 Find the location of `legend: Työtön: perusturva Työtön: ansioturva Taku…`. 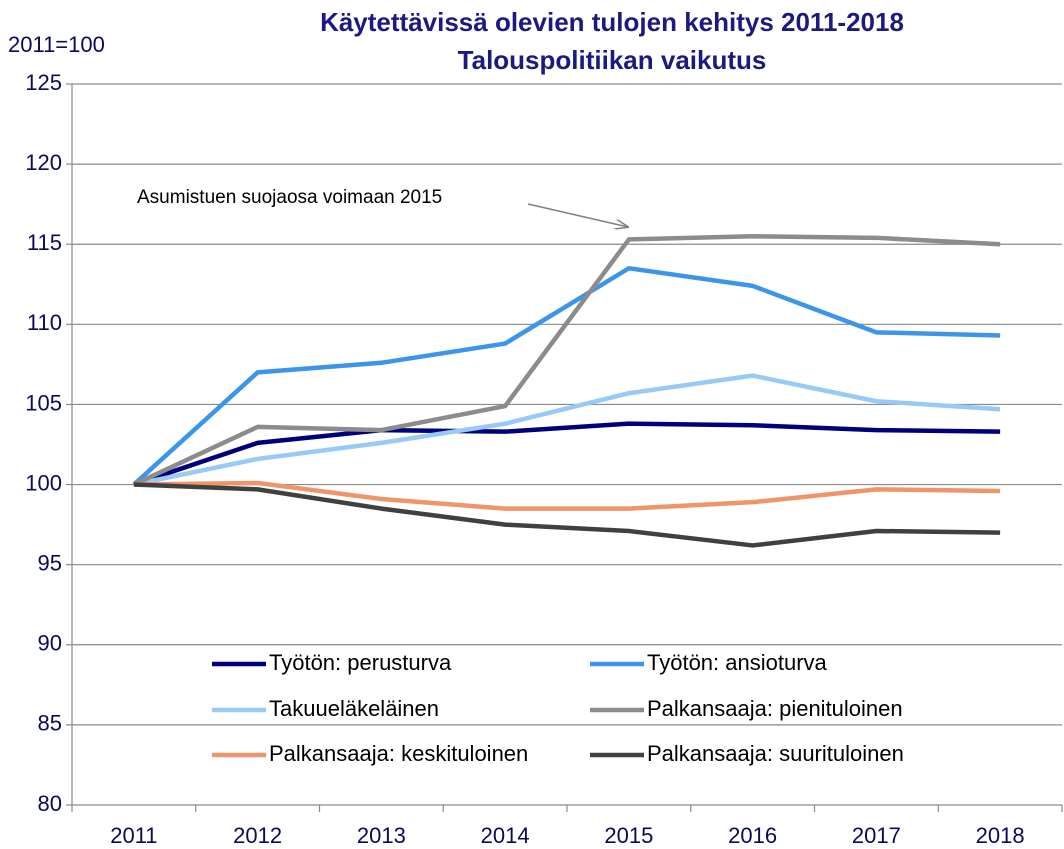

legend: Työtön: perusturva Työtön: ansioturva Taku… is located at coordinates (558, 708).